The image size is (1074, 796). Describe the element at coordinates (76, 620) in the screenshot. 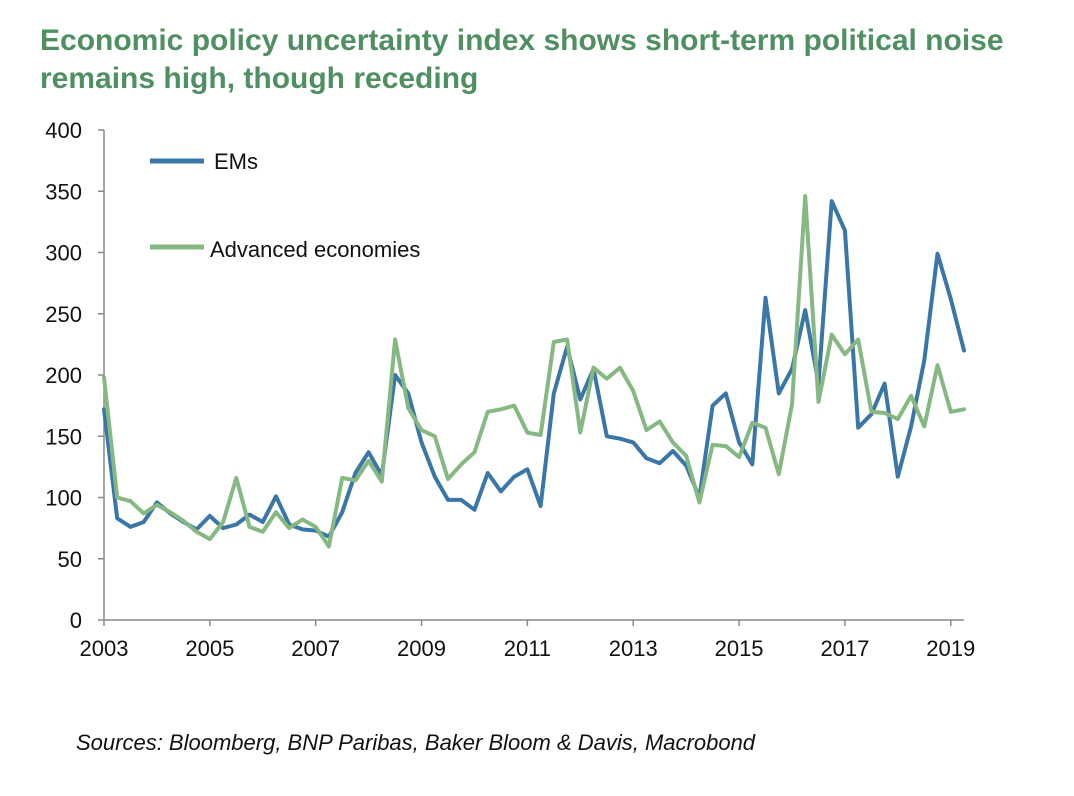

I see `y-tick-label: 0` at that location.